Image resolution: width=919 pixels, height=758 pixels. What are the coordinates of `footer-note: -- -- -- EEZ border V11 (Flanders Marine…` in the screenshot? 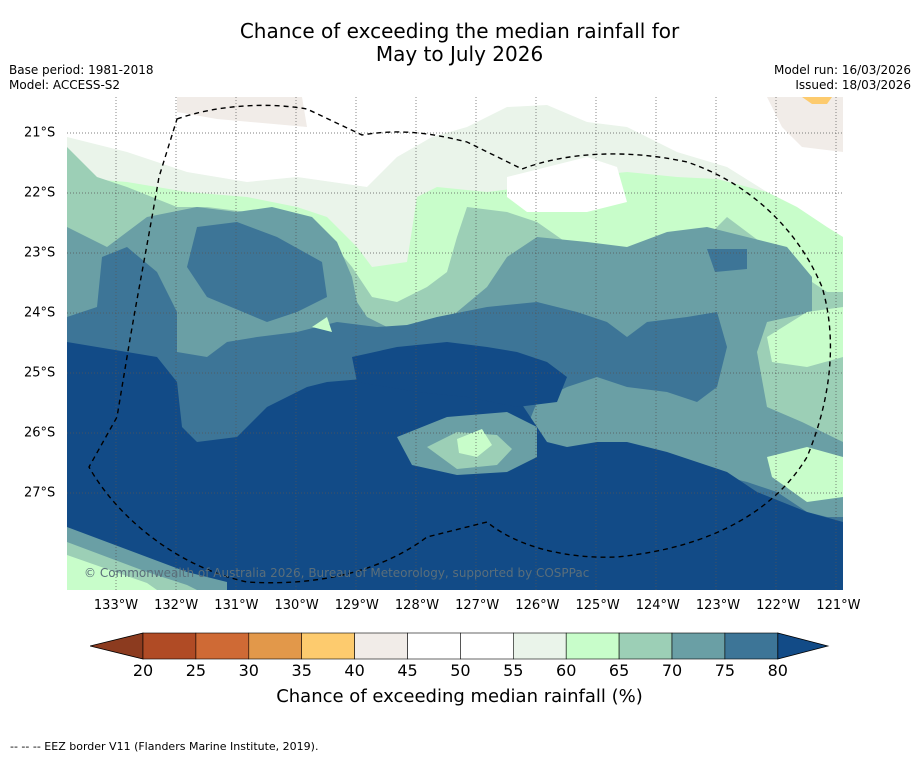 It's located at (164, 746).